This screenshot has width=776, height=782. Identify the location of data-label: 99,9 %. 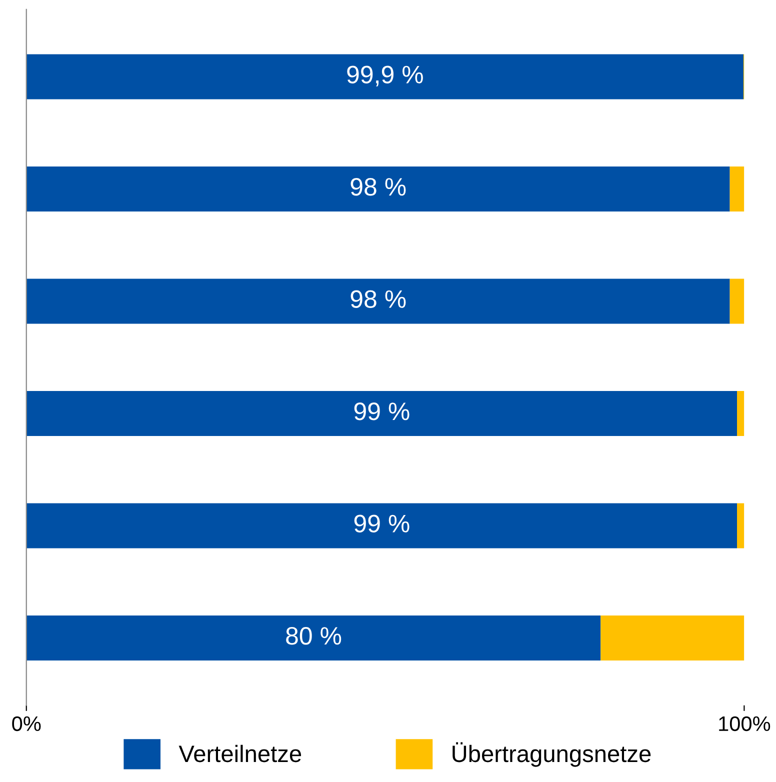
(385, 76).